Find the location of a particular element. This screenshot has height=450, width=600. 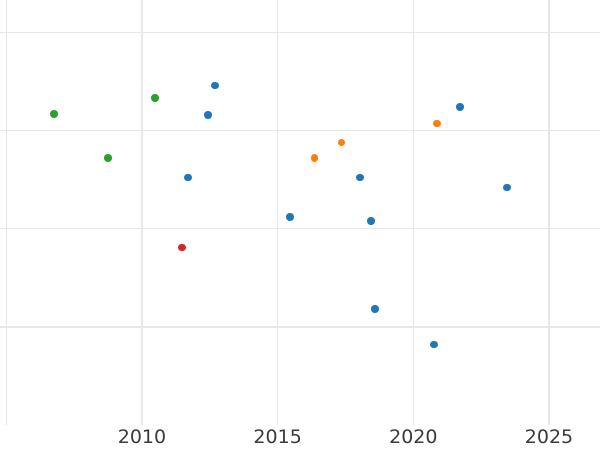

x-axis: 2010 2015 2020 2025 is located at coordinates (300, 437).